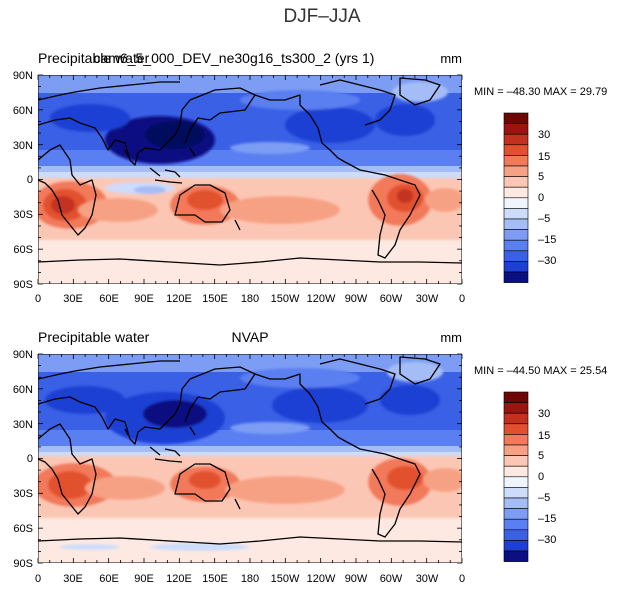 The height and width of the screenshot is (597, 644). Describe the element at coordinates (540, 371) in the screenshot. I see `min-max-text: MIN = –44.50 MAX = 25.54` at that location.